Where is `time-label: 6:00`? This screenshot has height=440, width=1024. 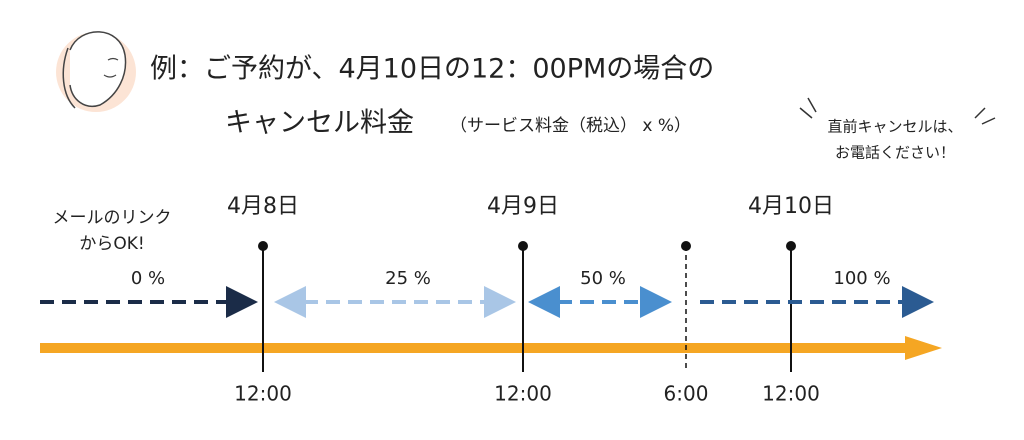 time-label: 6:00 is located at coordinates (686, 394).